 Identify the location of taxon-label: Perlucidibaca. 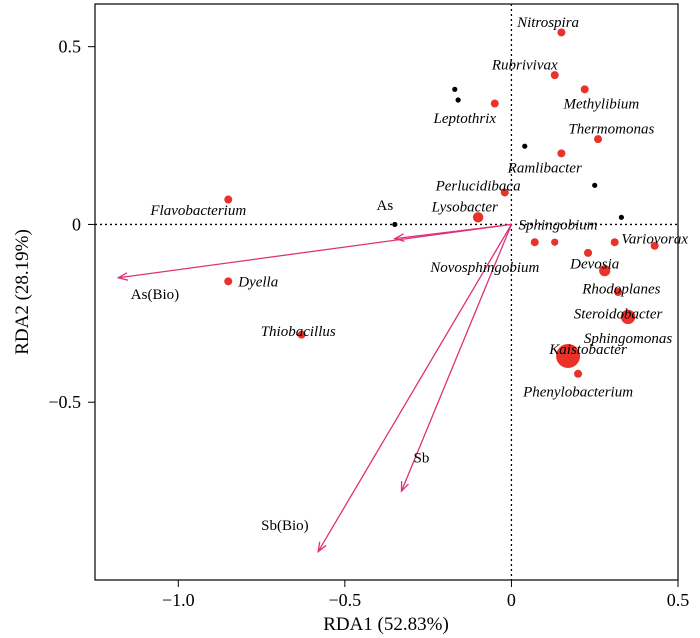
(478, 186).